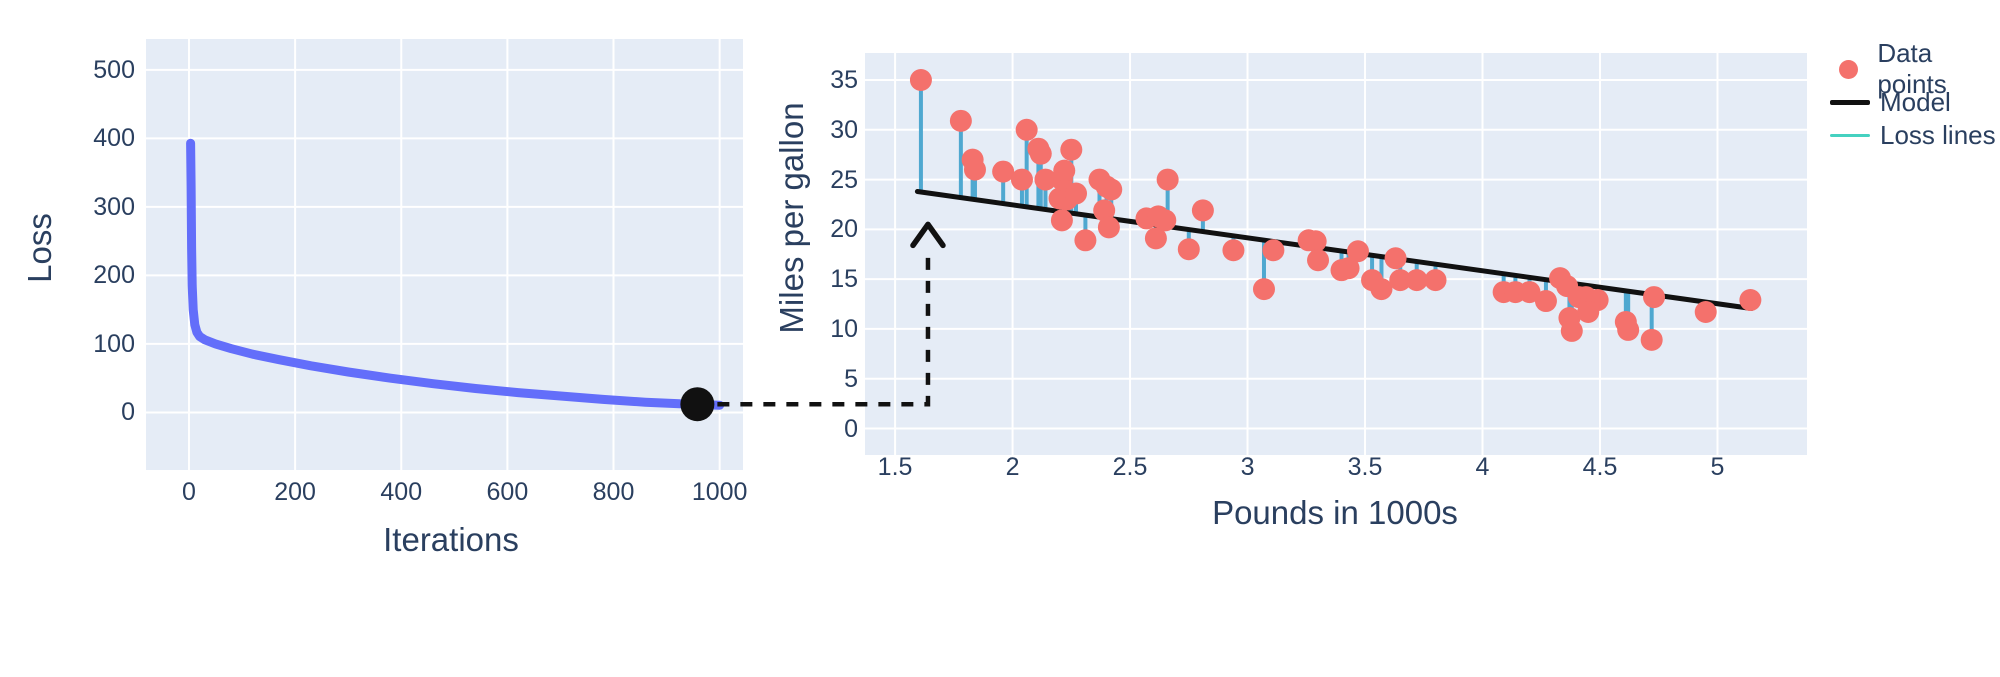  What do you see at coordinates (1912, 68) in the screenshot?
I see `legend-label: Data points` at bounding box center [1912, 68].